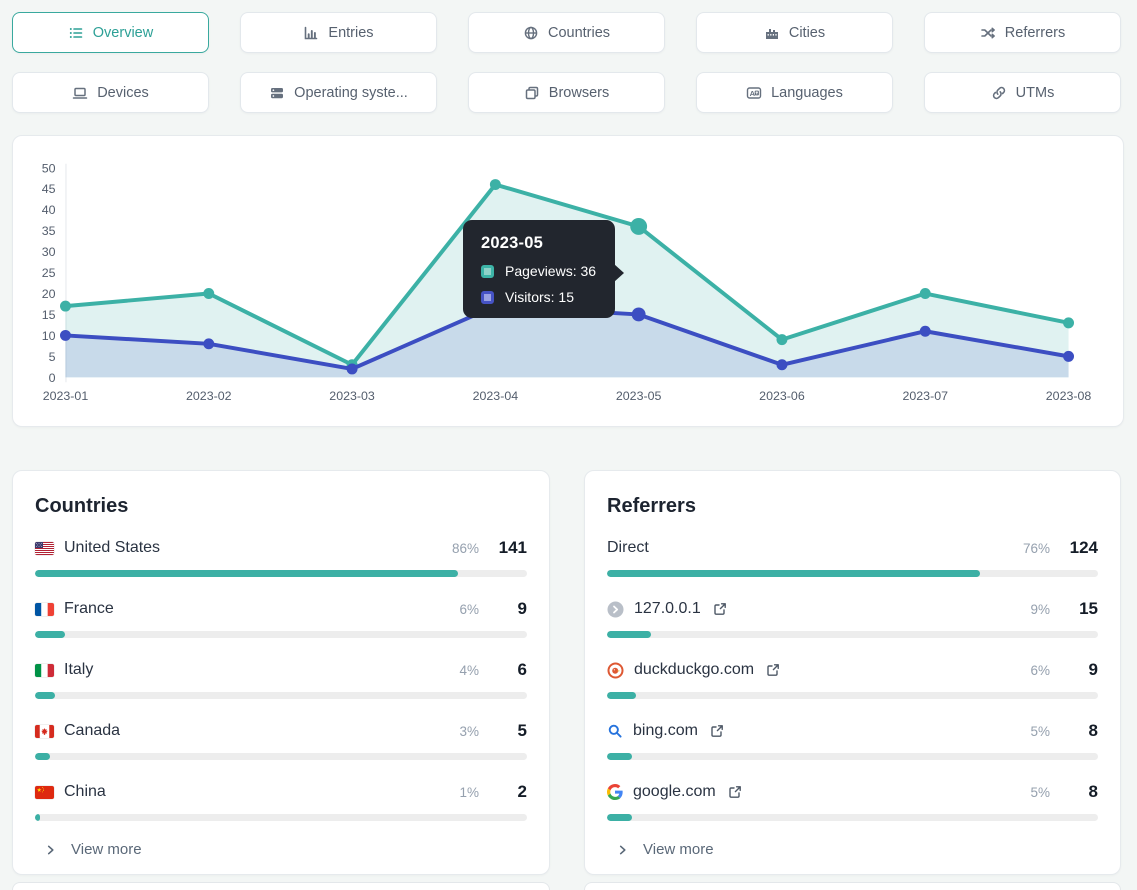 The width and height of the screenshot is (1137, 890). What do you see at coordinates (66, 396) in the screenshot?
I see `svg-text: 2023-01` at bounding box center [66, 396].